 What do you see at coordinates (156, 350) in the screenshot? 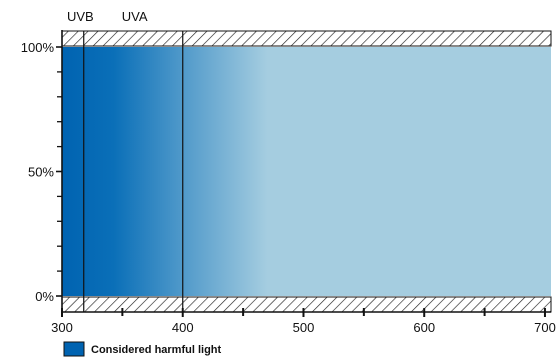
I see `legend-label: Considered harmful light` at bounding box center [156, 350].